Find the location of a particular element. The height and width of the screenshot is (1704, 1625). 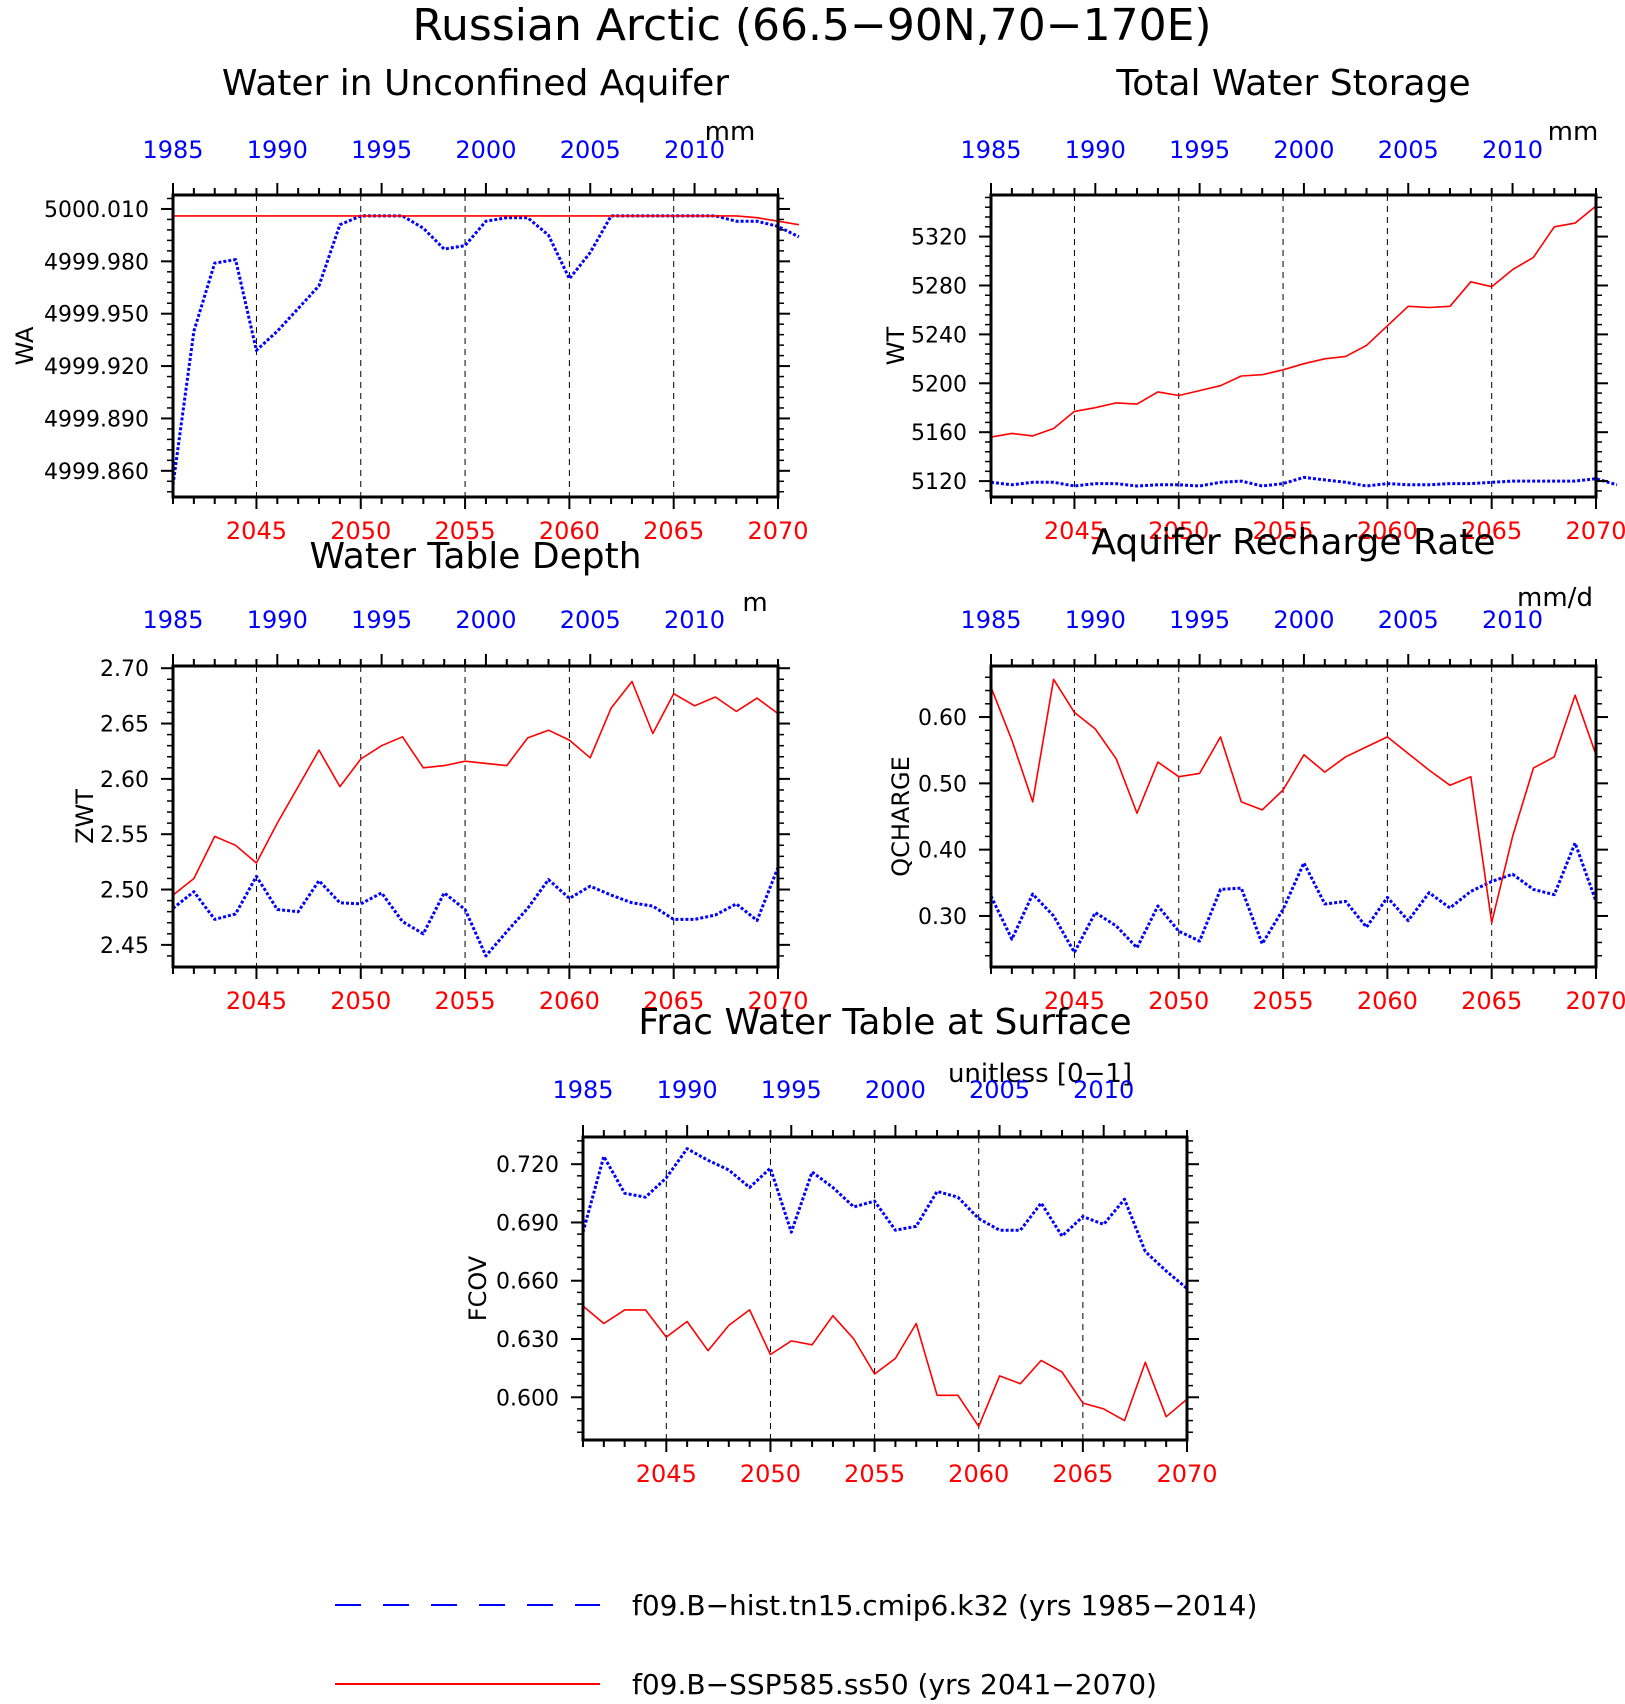

y-tick-label: 0.660 is located at coordinates (527, 1282).